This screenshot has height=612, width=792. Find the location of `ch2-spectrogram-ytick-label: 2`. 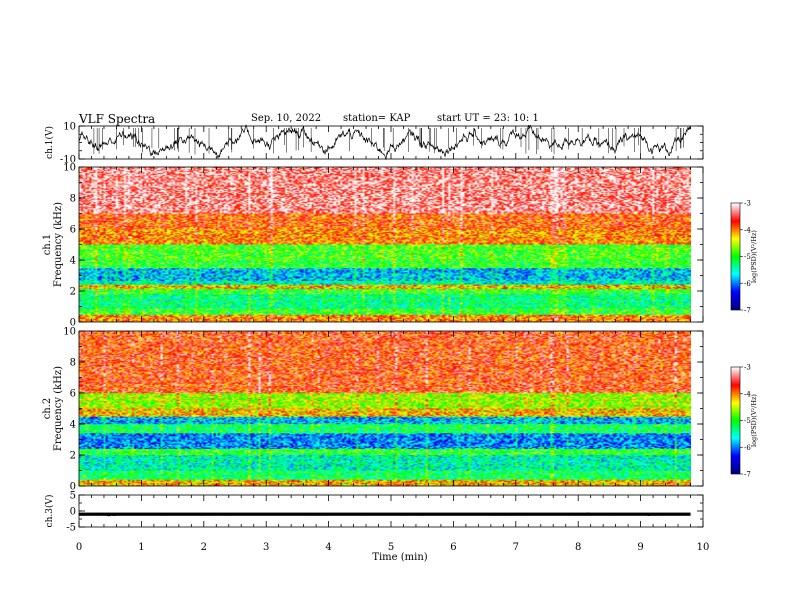

ch2-spectrogram-ytick-label: 2 is located at coordinates (73, 456).